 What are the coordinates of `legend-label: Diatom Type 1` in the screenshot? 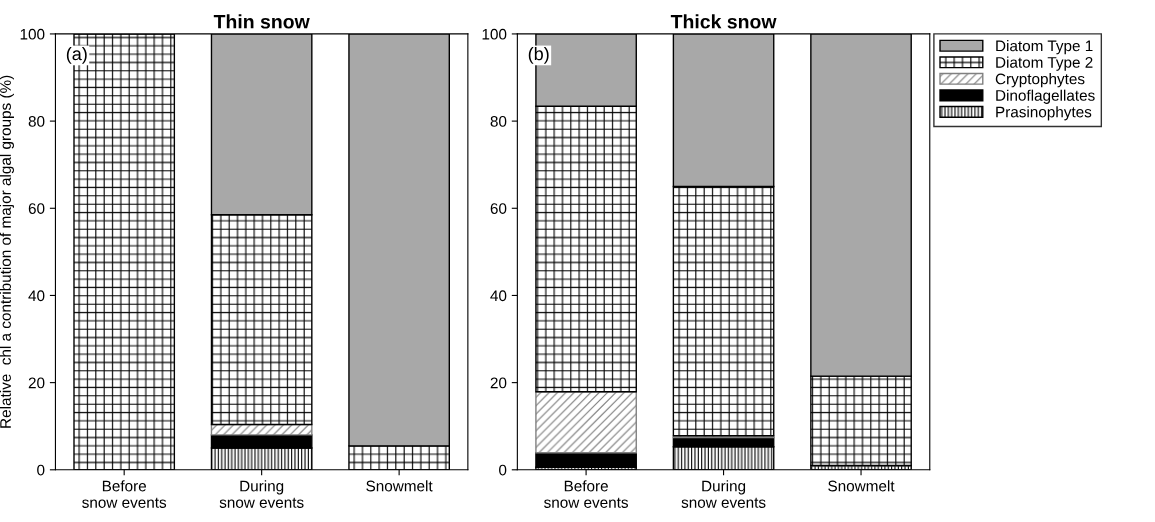 It's located at (1044, 47).